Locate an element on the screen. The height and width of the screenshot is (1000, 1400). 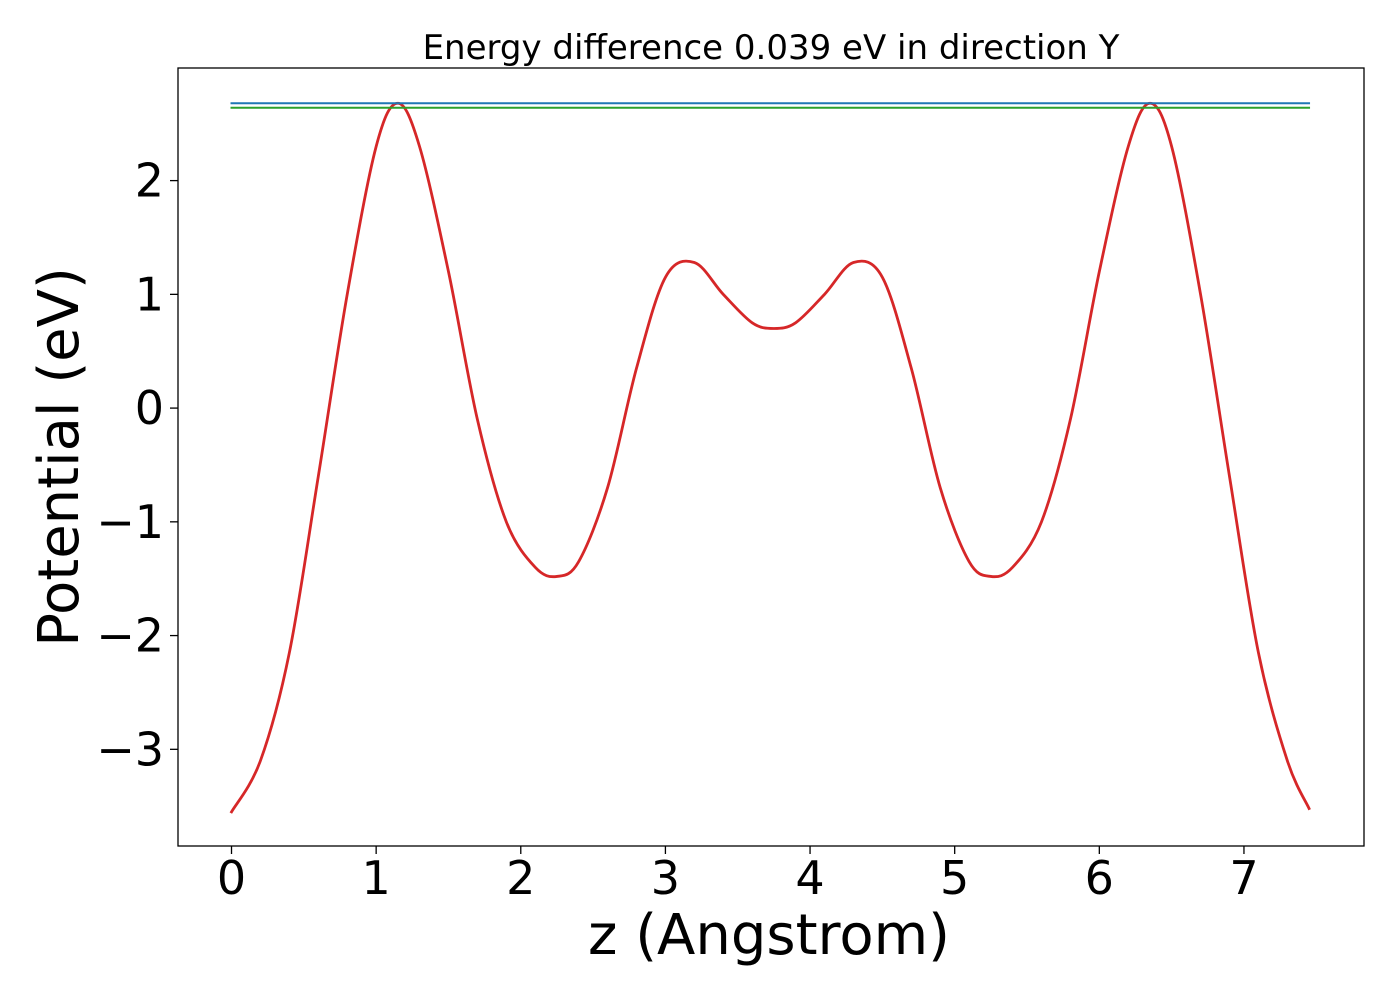
x-axis-label: z (Angstrom) is located at coordinates (769, 935).